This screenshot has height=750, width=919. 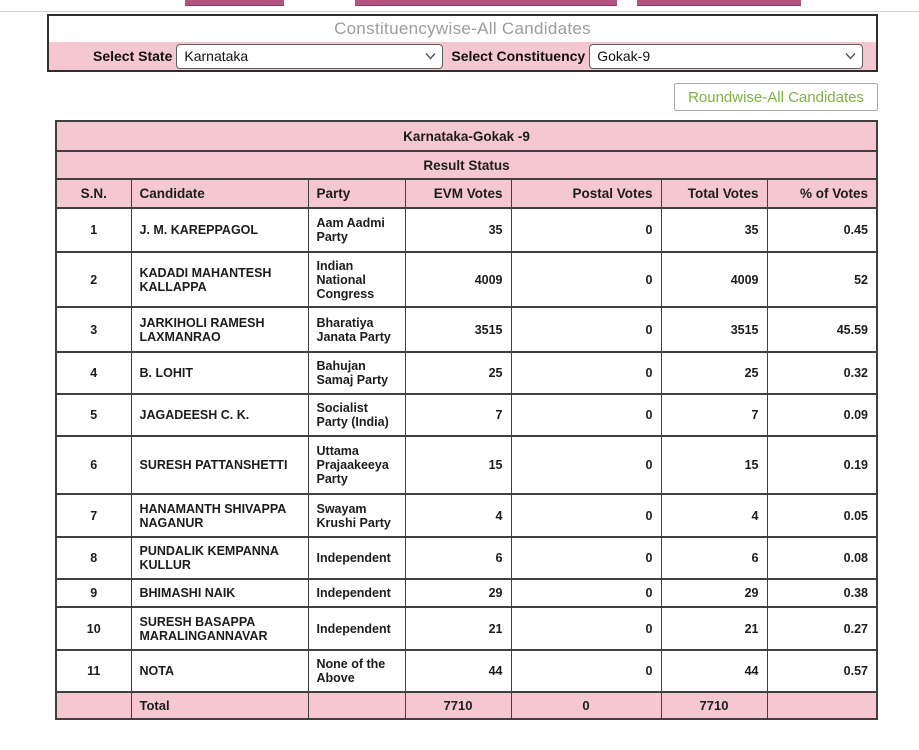 I want to click on cell-total: 29, so click(x=714, y=593).